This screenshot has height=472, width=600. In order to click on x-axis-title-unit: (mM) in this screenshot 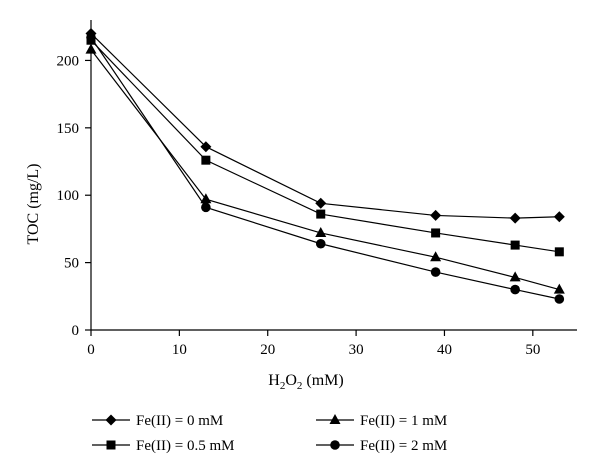, I will do `click(322, 380)`.